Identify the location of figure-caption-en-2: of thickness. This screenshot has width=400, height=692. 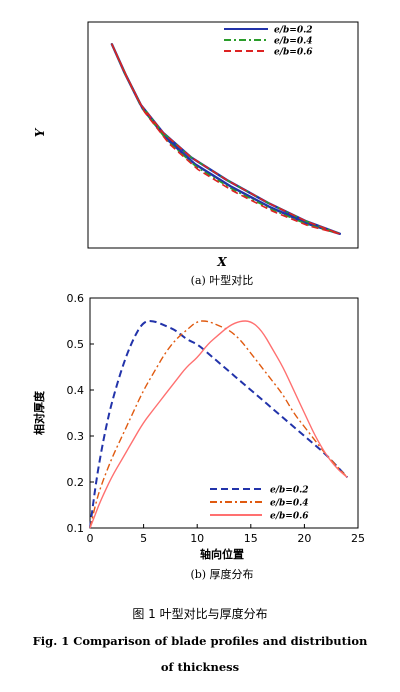
(200, 667).